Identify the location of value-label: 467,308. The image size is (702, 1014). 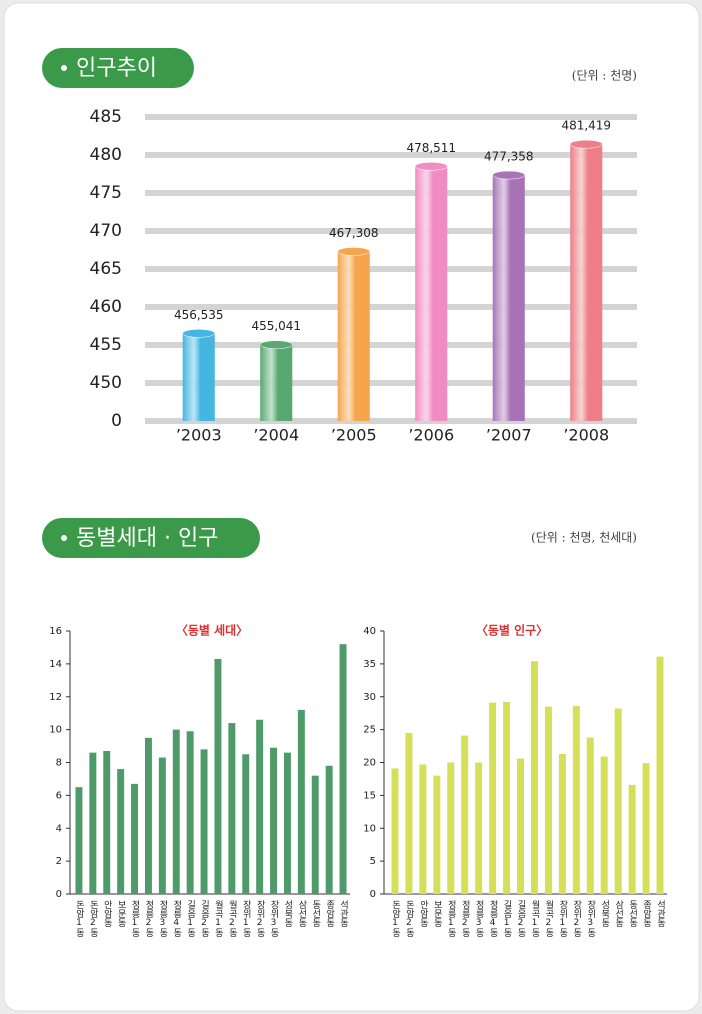
(354, 233).